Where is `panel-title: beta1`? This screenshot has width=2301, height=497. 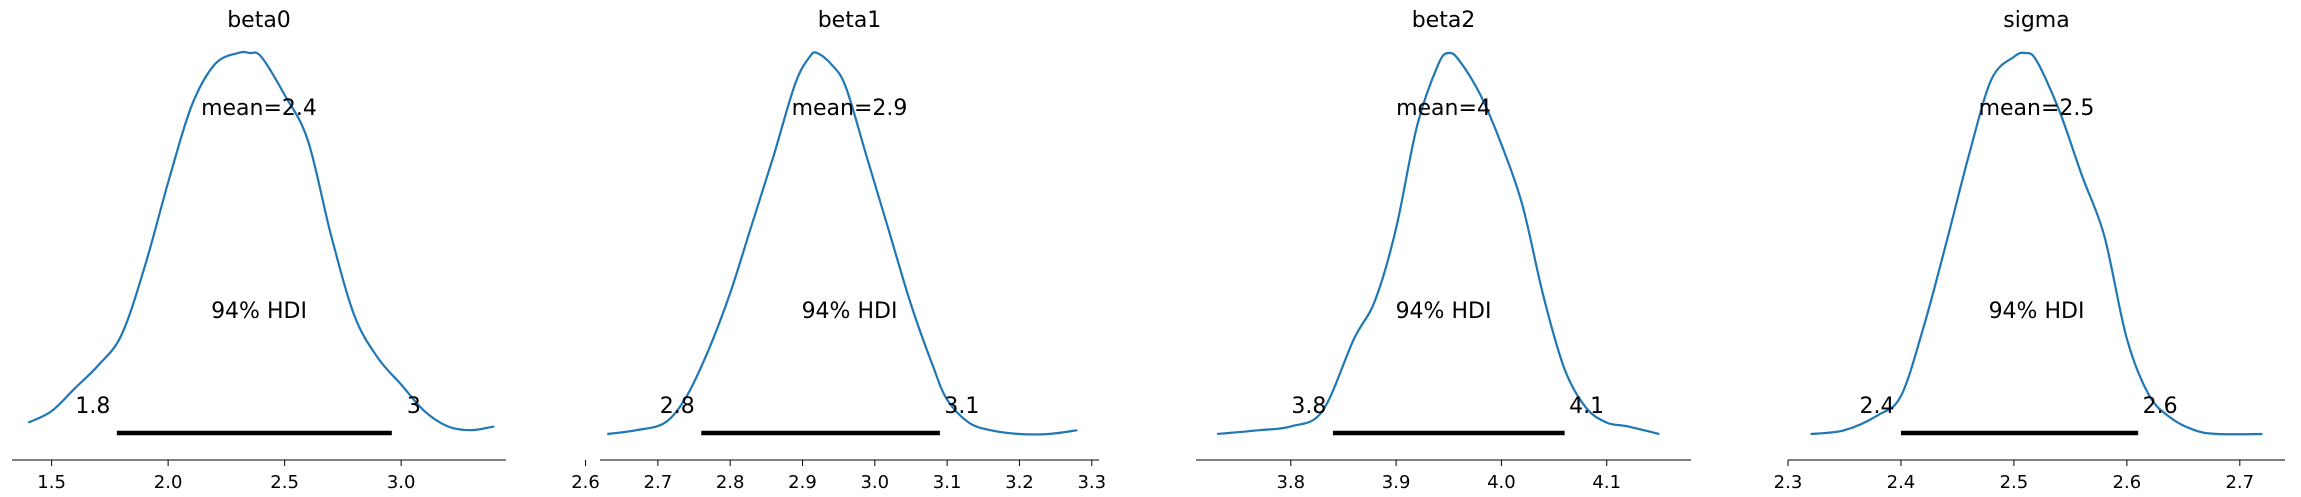
panel-title: beta1 is located at coordinates (850, 20).